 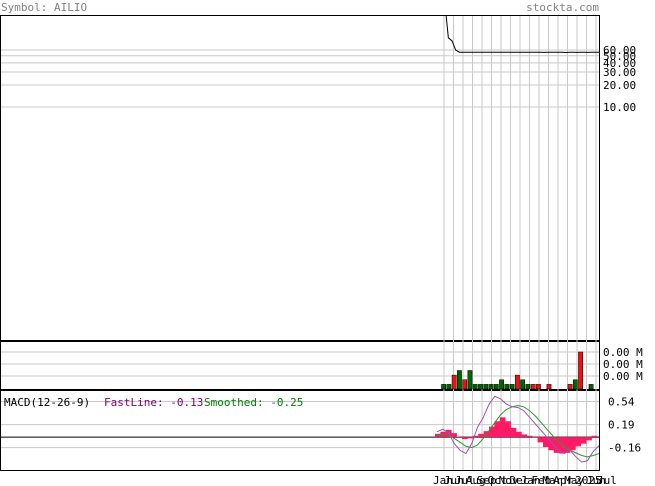 What do you see at coordinates (498, 480) in the screenshot?
I see `x-axis-label: Oct` at bounding box center [498, 480].